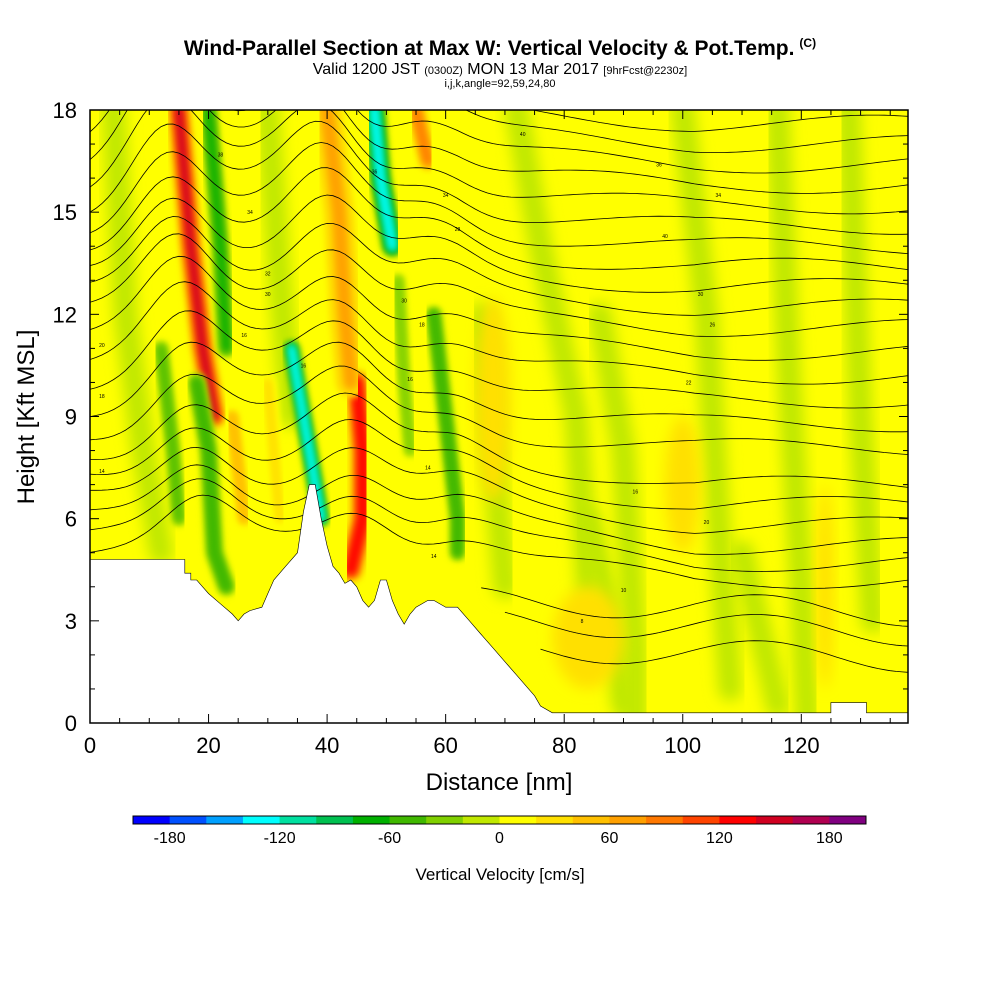  I want to click on chart-params: i,j,k,angle=92,59,24,80, so click(500, 84).